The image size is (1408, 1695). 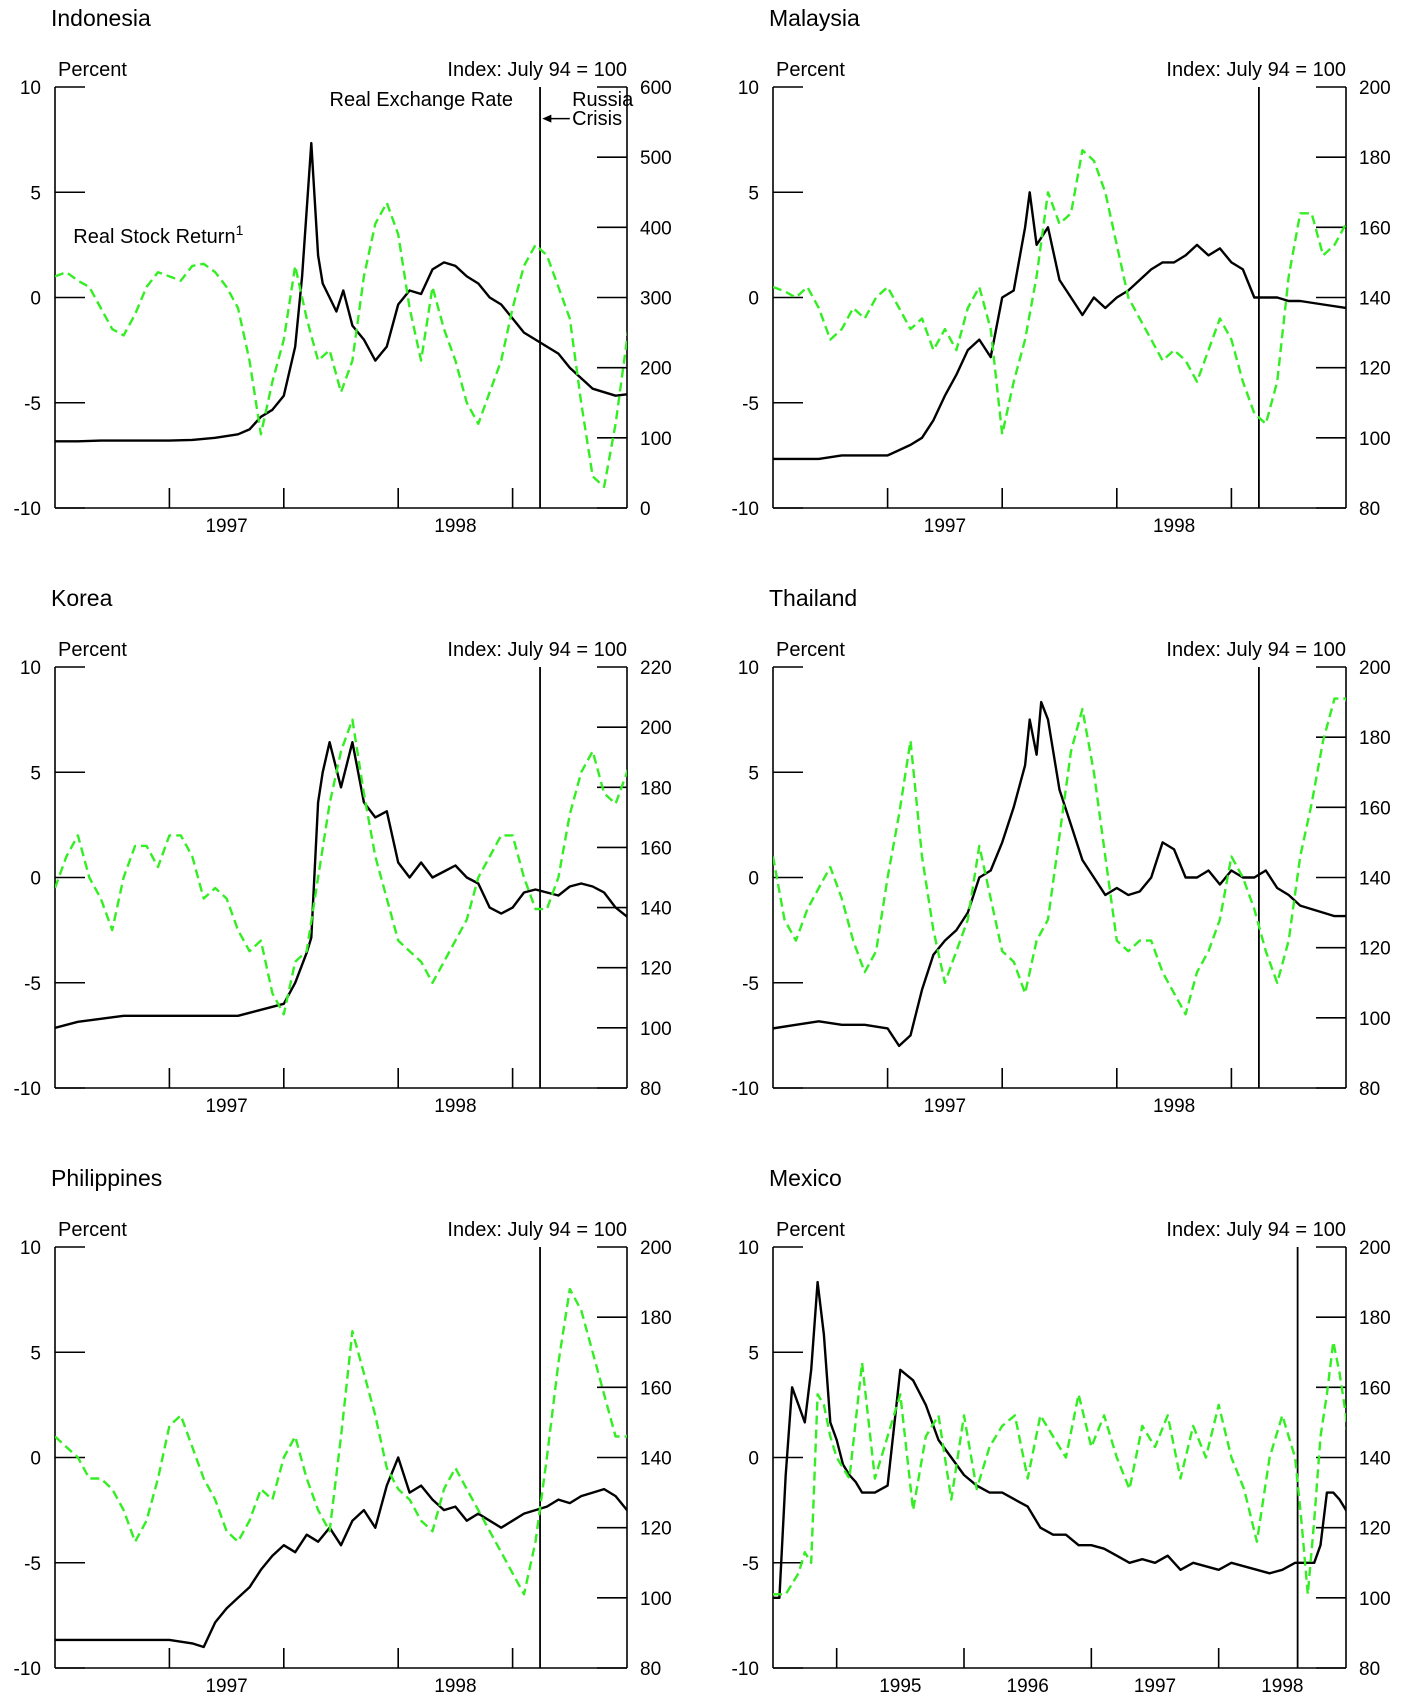 I want to click on annotation-crisis: Crisis, so click(x=597, y=119).